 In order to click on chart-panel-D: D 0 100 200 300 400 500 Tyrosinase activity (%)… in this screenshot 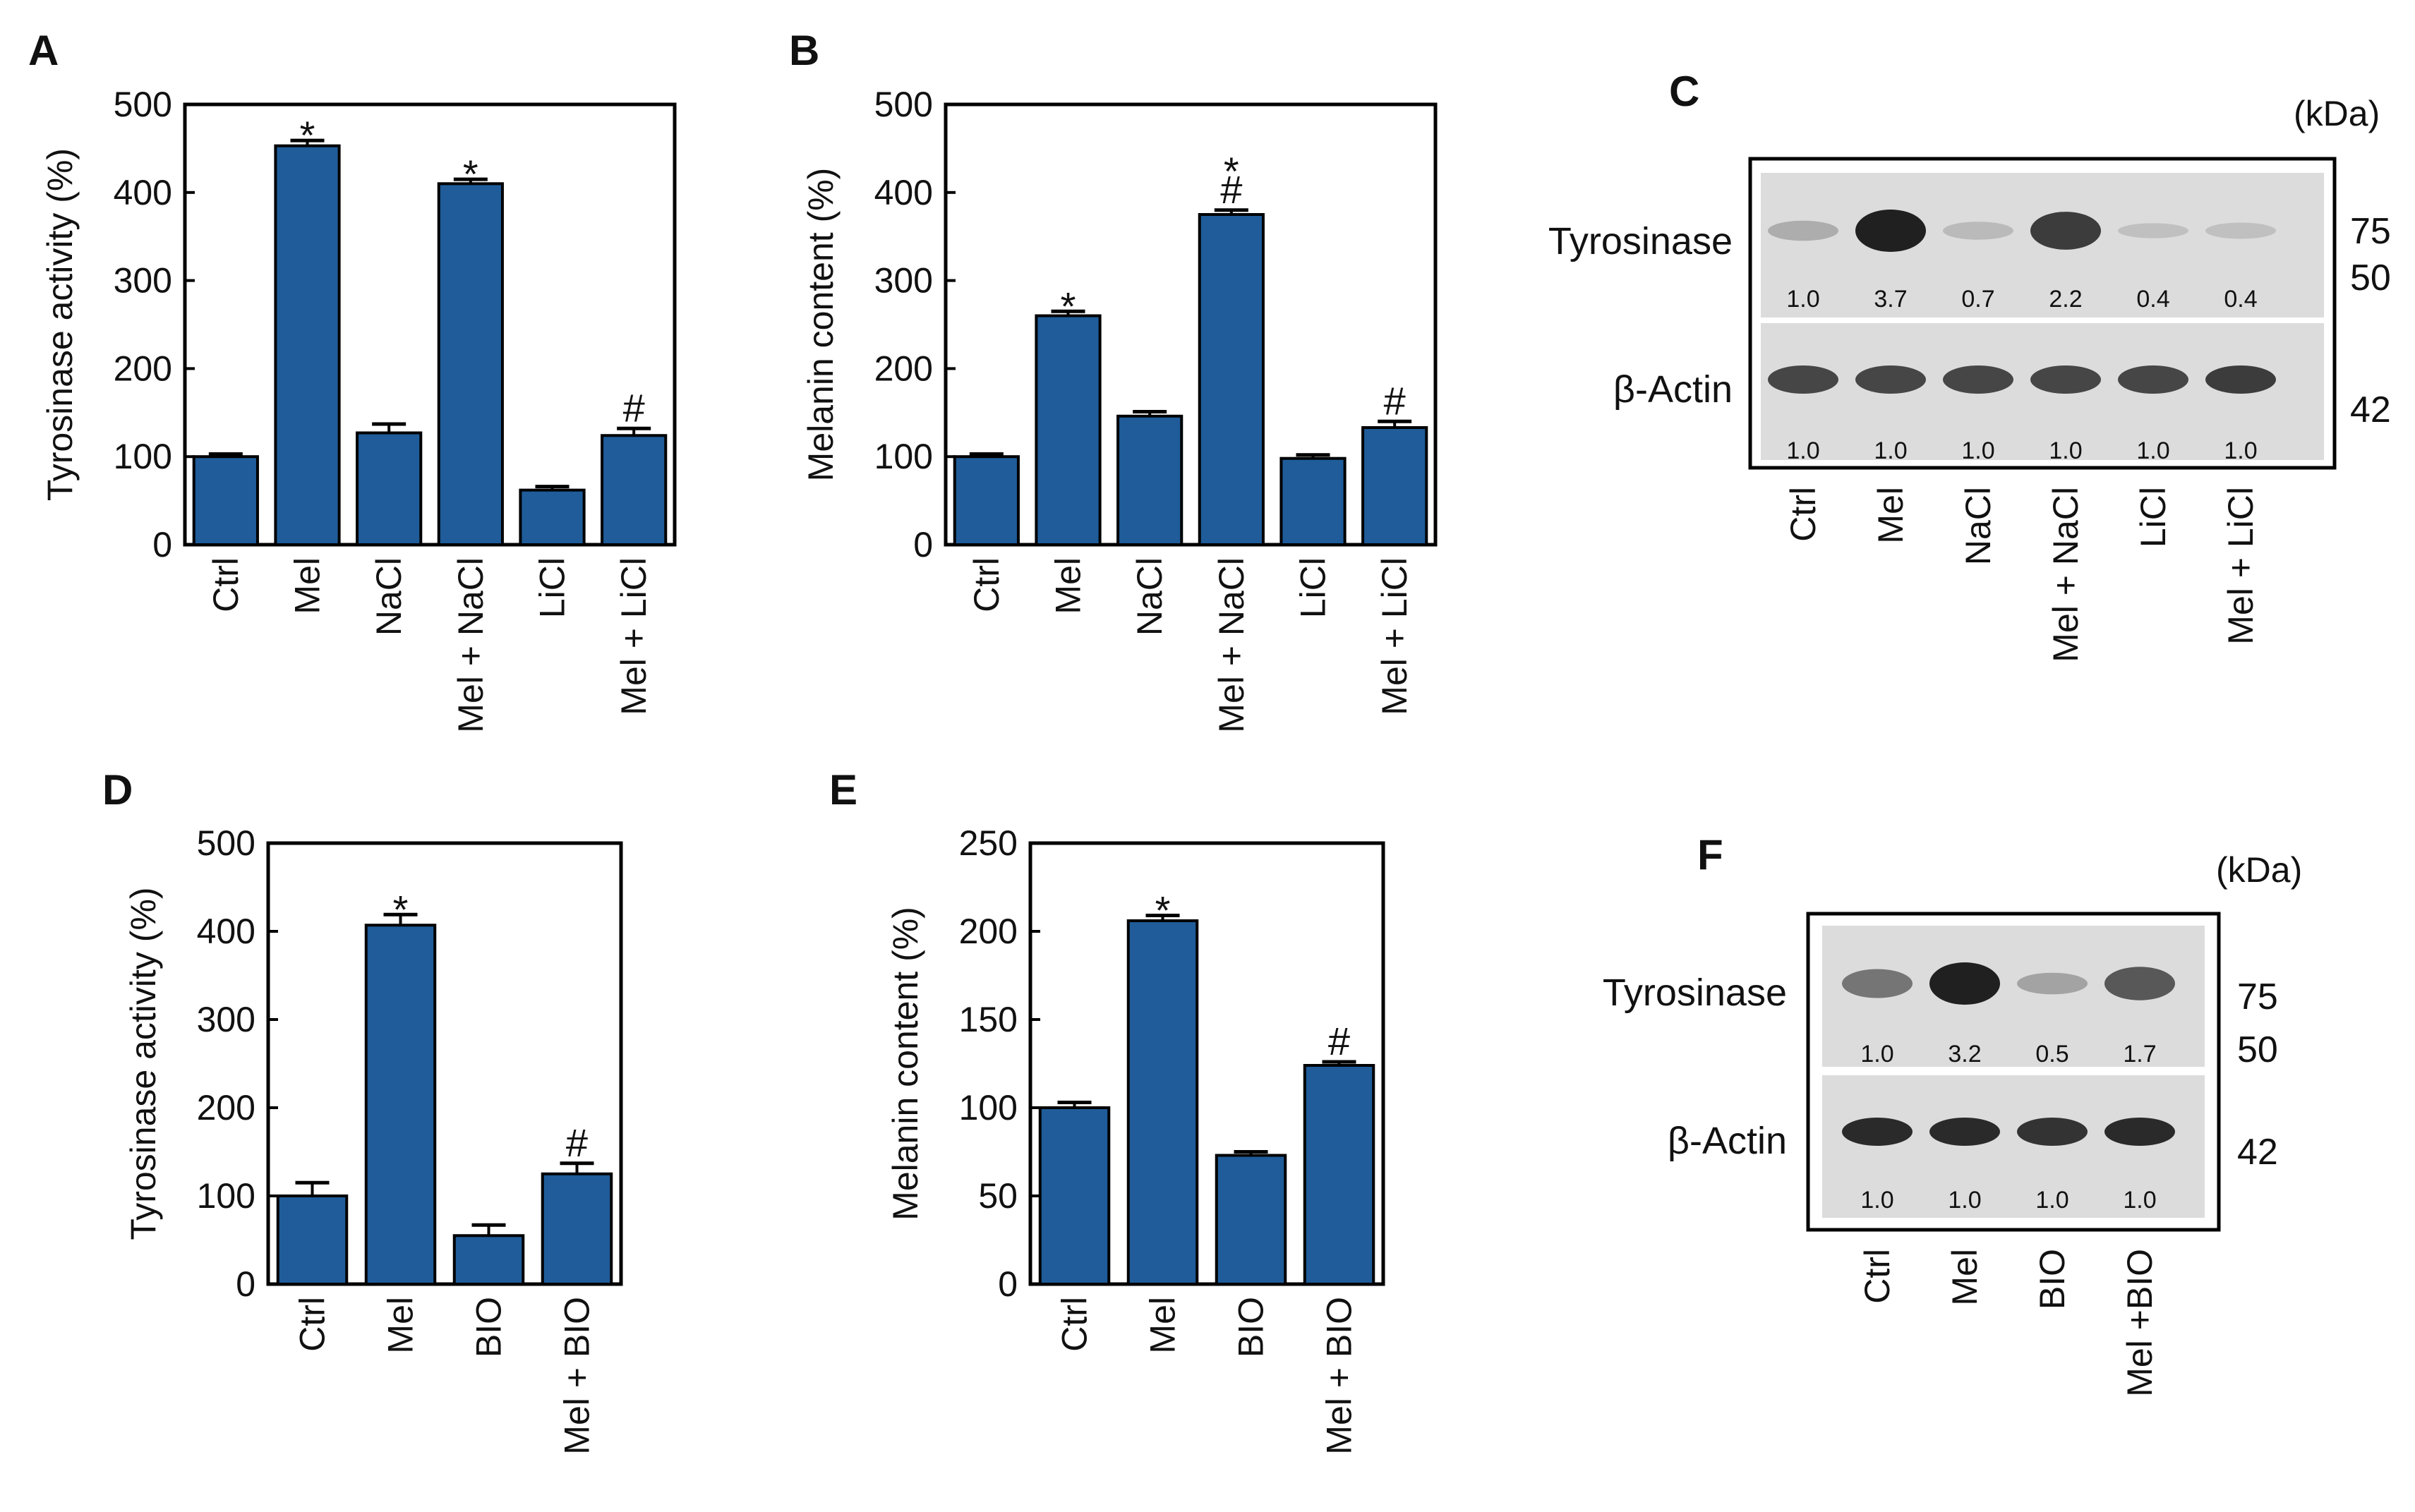, I will do `click(362, 1110)`.